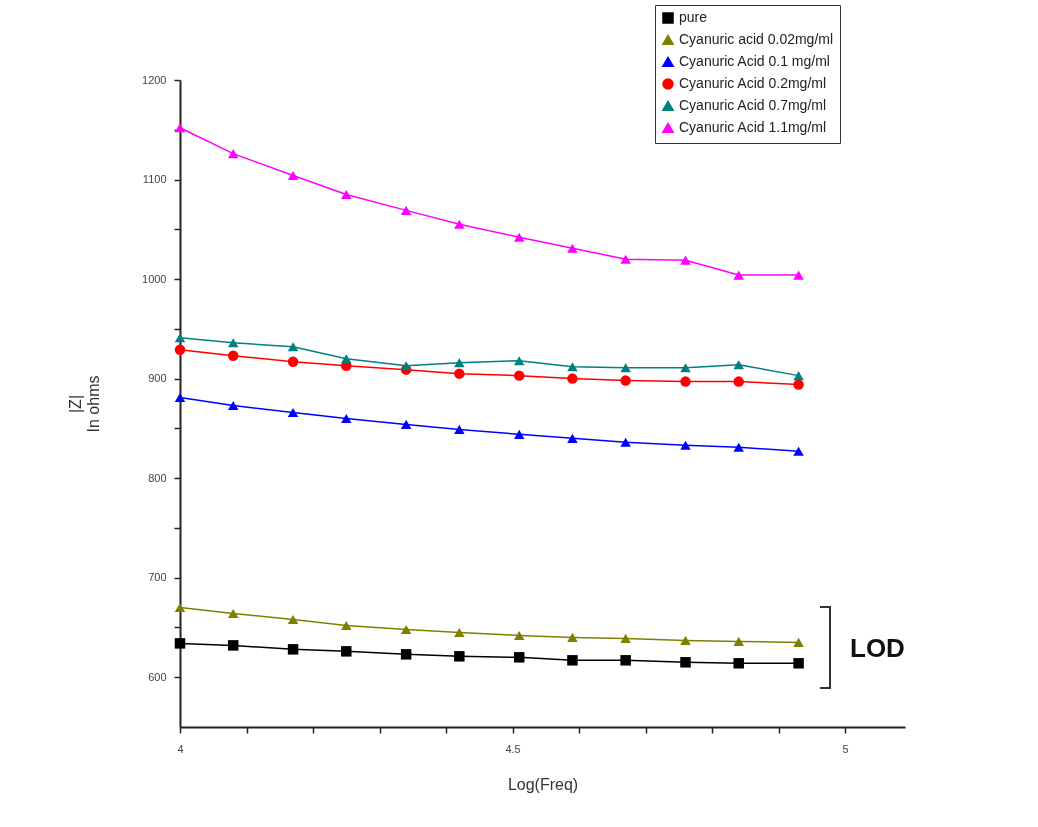 Image resolution: width=1038 pixels, height=827 pixels. I want to click on y-tick-label: 1100, so click(154, 179).